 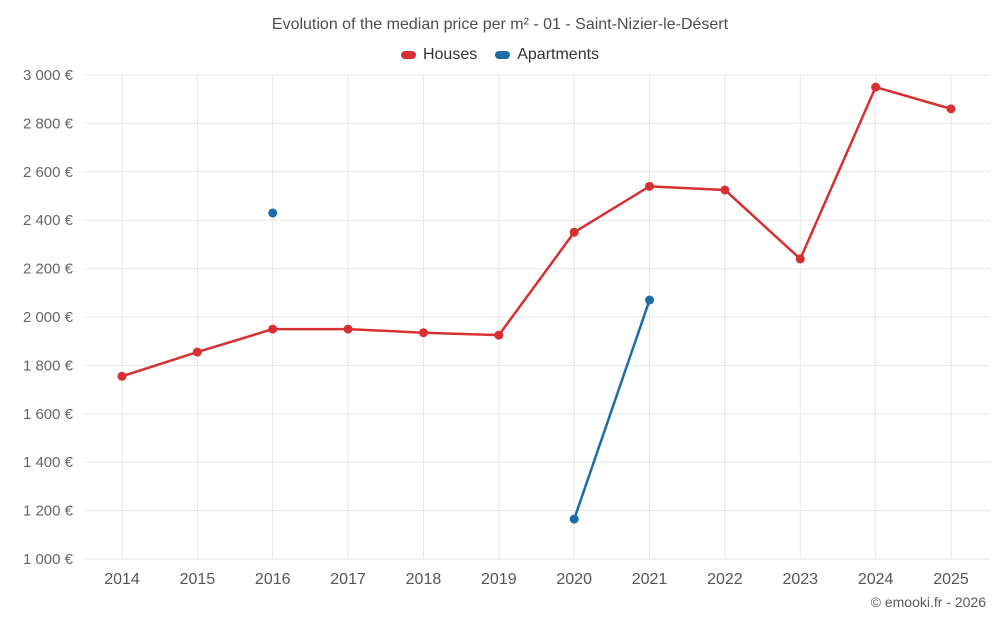 I want to click on y-axis-tick-label: 2 800 €, so click(x=48, y=123).